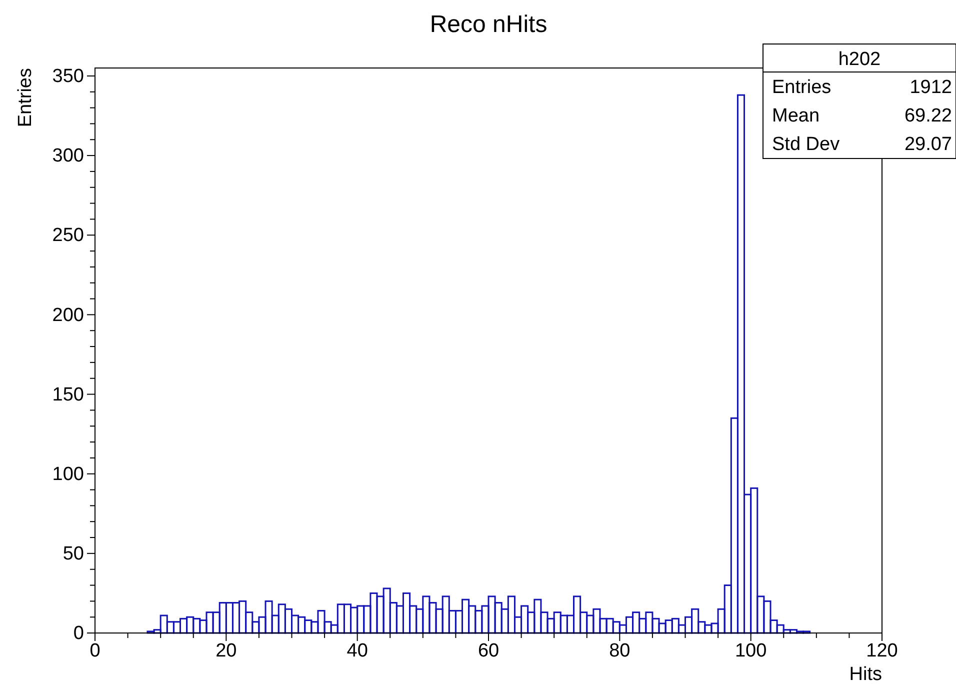  I want to click on x-tick-label: 20, so click(226, 651).